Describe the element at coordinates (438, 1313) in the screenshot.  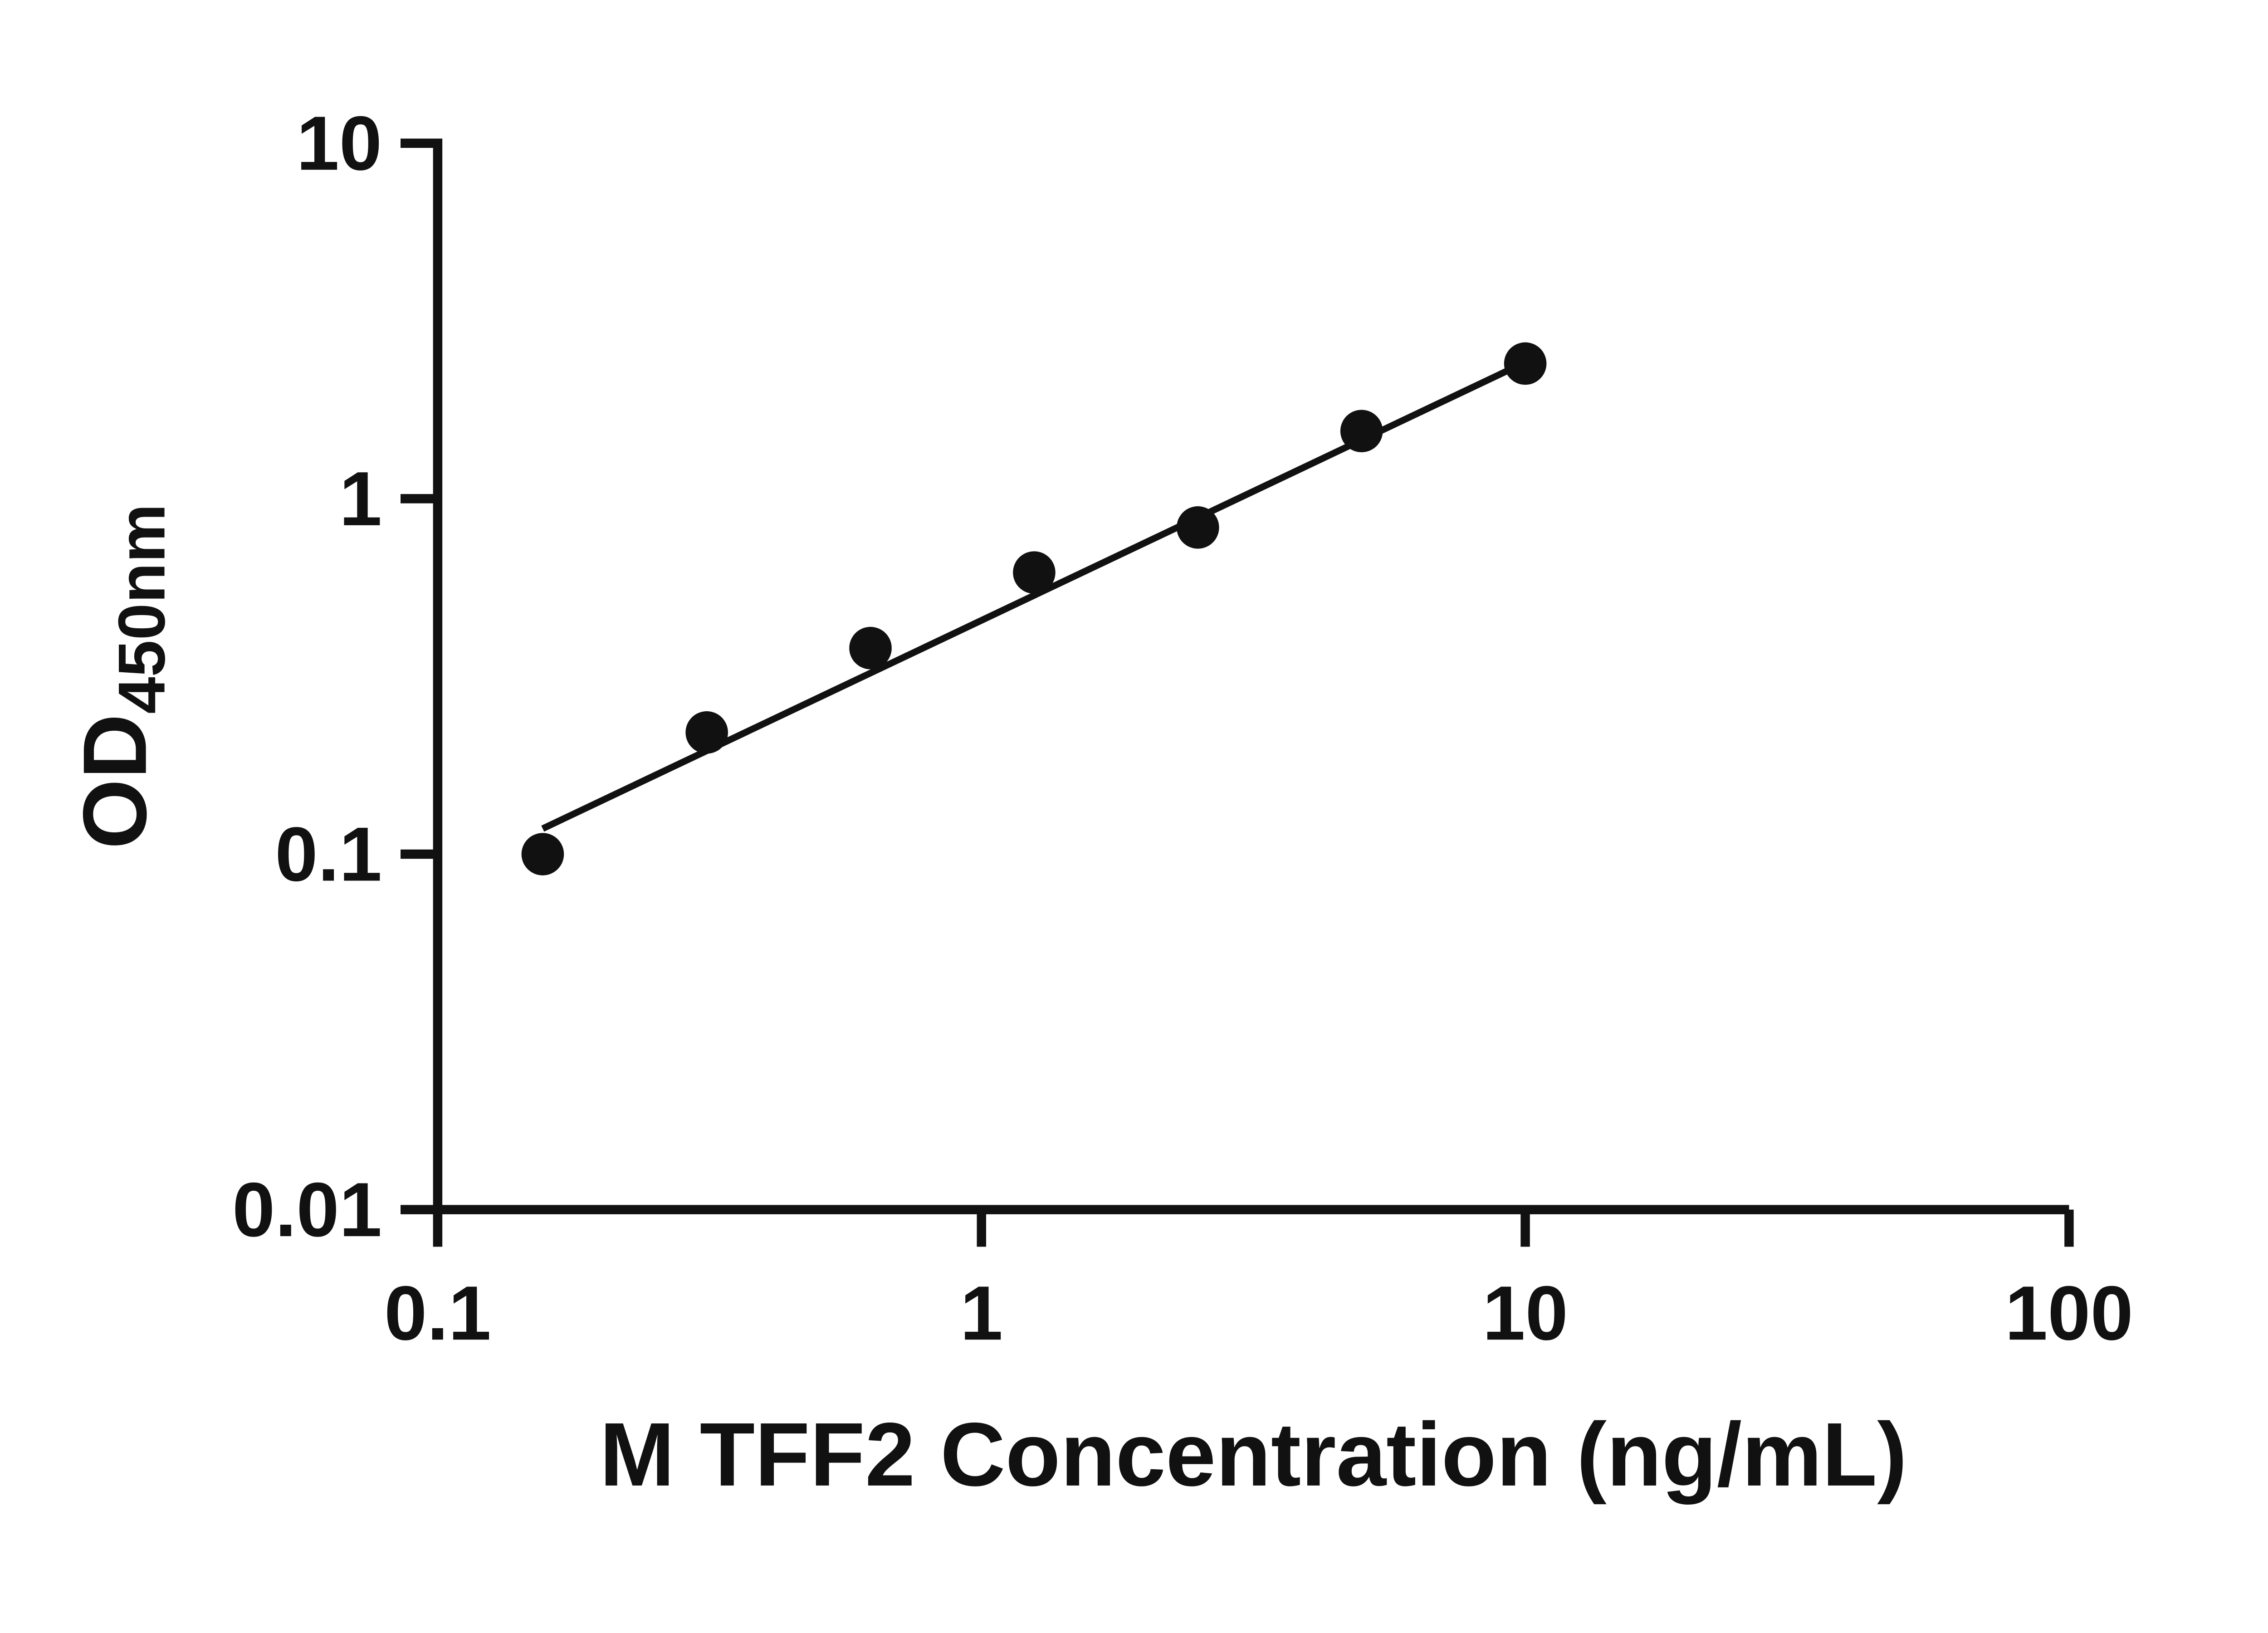
I see `x-tick-label: 0.1` at that location.